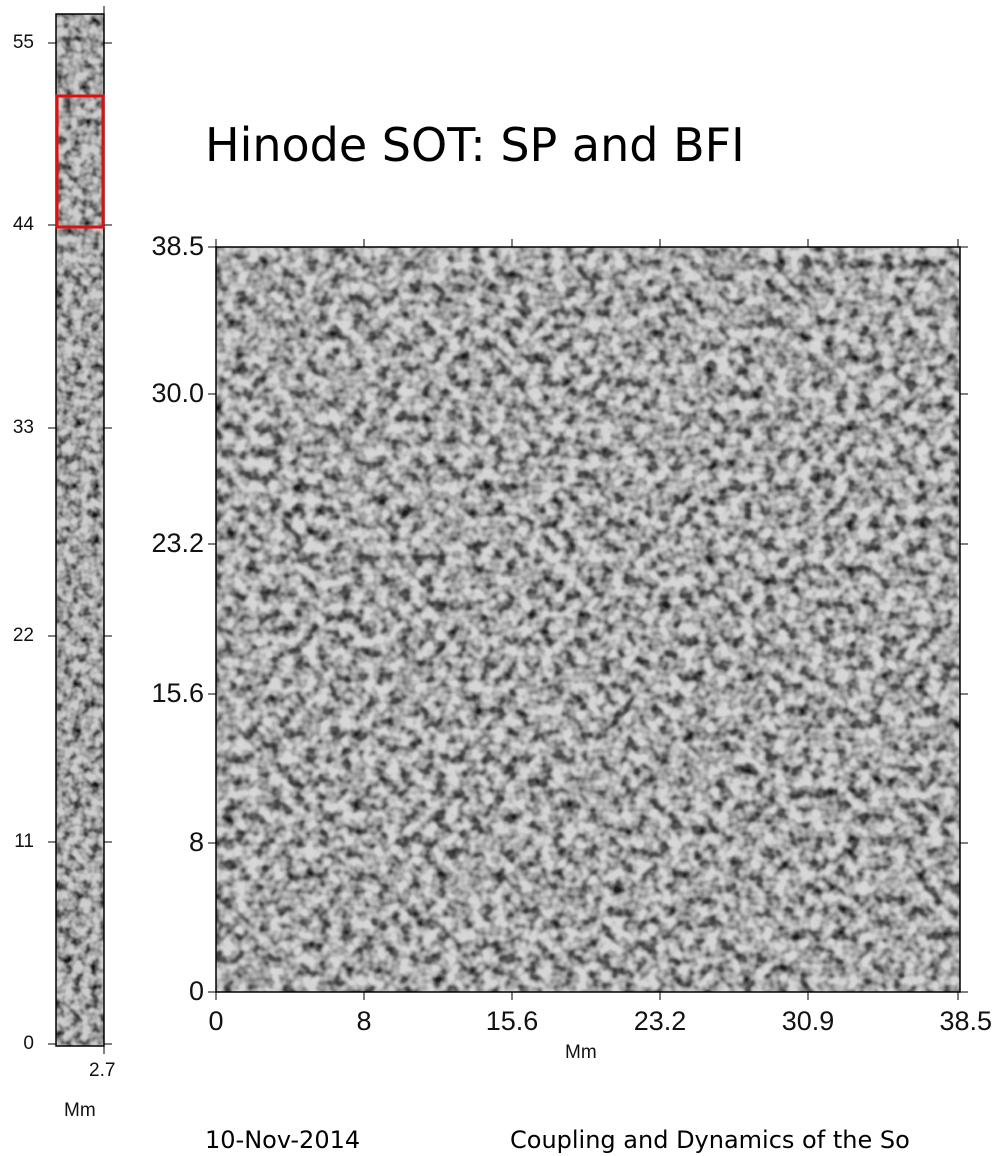 The height and width of the screenshot is (1156, 992). Describe the element at coordinates (177, 693) in the screenshot. I see `bfi-y-tick: 15.6` at that location.